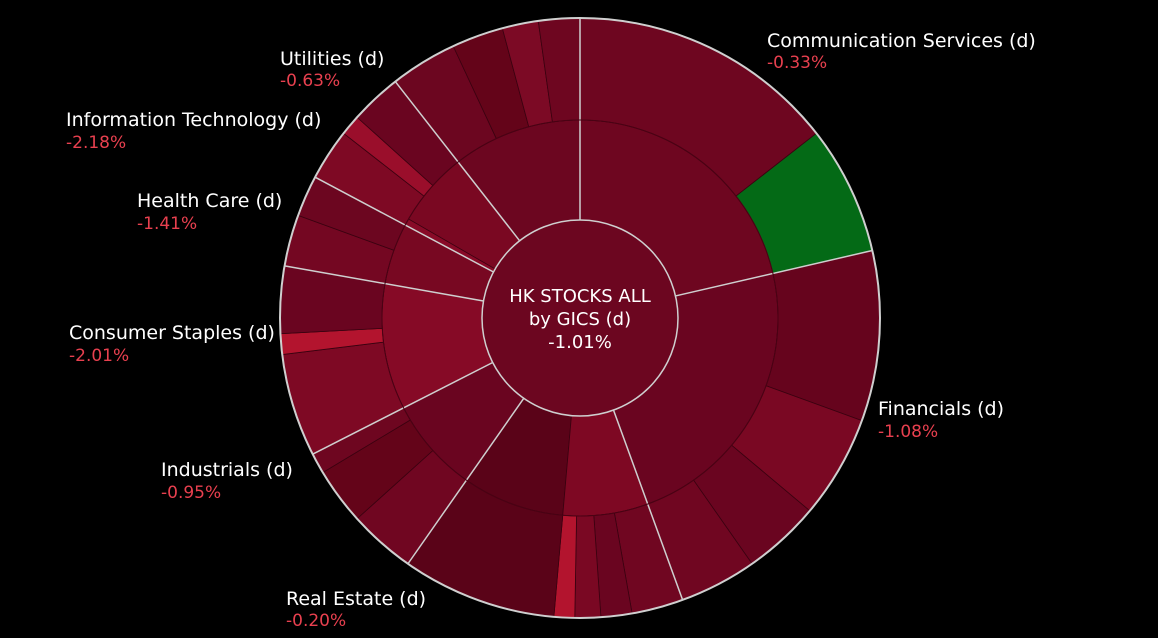  What do you see at coordinates (941, 409) in the screenshot?
I see `sector-label-name: Financials (d)` at bounding box center [941, 409].